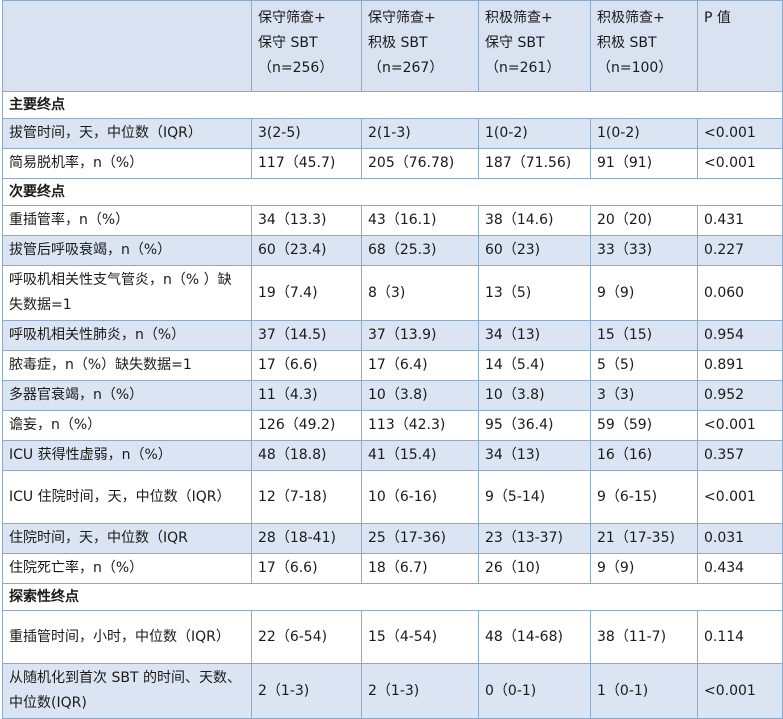 The image size is (783, 719). Describe the element at coordinates (534, 293) in the screenshot. I see `value-cell: 13（5)` at that location.